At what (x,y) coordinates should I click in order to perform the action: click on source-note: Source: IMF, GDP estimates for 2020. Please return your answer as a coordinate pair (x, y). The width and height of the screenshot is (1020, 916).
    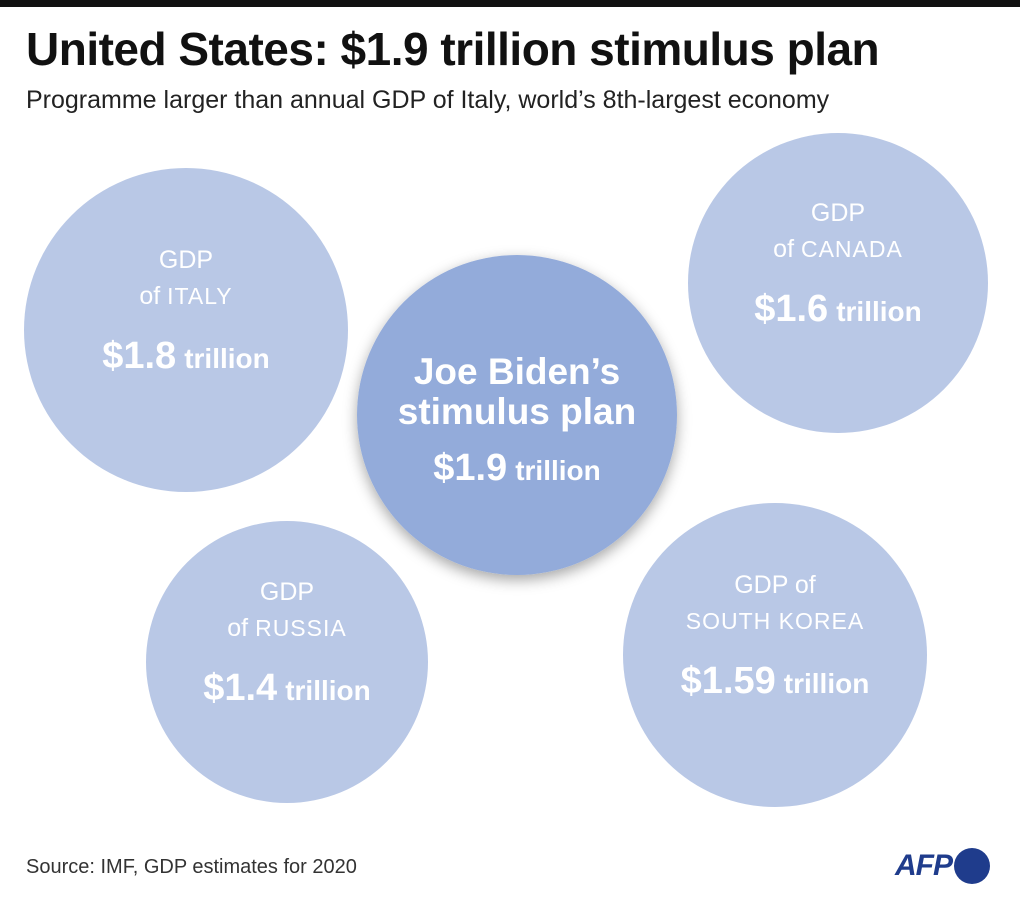
    Looking at the image, I should click on (191, 867).